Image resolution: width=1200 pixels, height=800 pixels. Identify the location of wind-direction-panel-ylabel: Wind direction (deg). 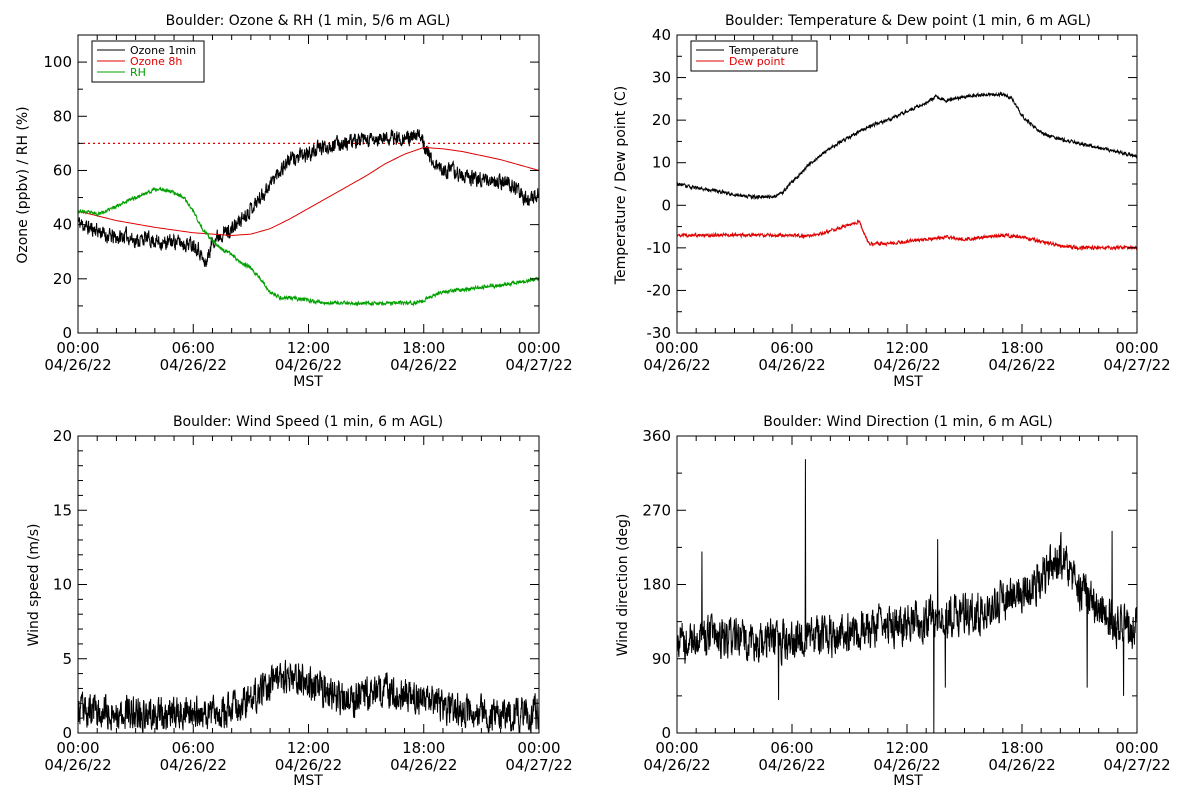
(623, 585).